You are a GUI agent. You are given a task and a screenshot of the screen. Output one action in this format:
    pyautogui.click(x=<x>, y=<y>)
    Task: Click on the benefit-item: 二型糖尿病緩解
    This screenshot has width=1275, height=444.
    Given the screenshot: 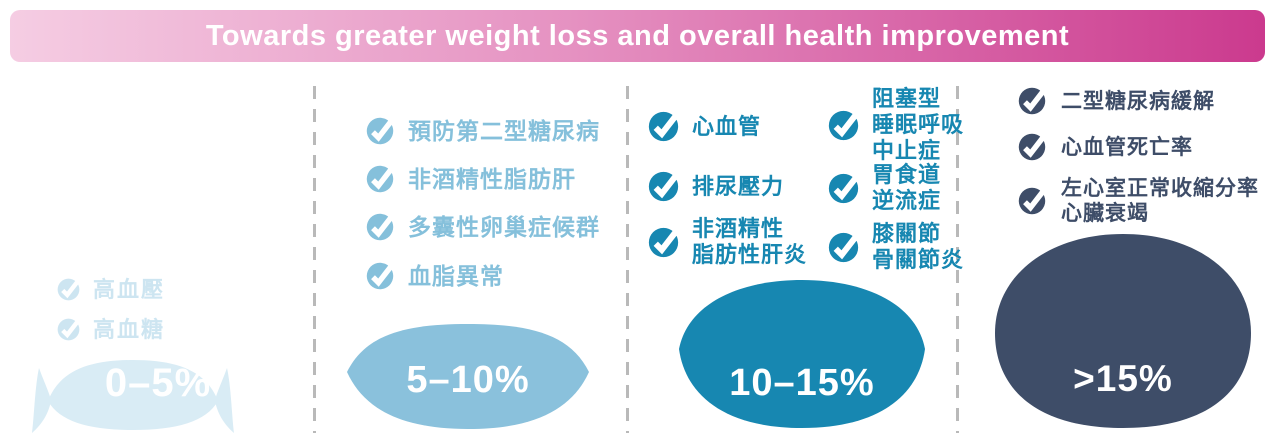 What is the action you would take?
    pyautogui.click(x=1116, y=101)
    